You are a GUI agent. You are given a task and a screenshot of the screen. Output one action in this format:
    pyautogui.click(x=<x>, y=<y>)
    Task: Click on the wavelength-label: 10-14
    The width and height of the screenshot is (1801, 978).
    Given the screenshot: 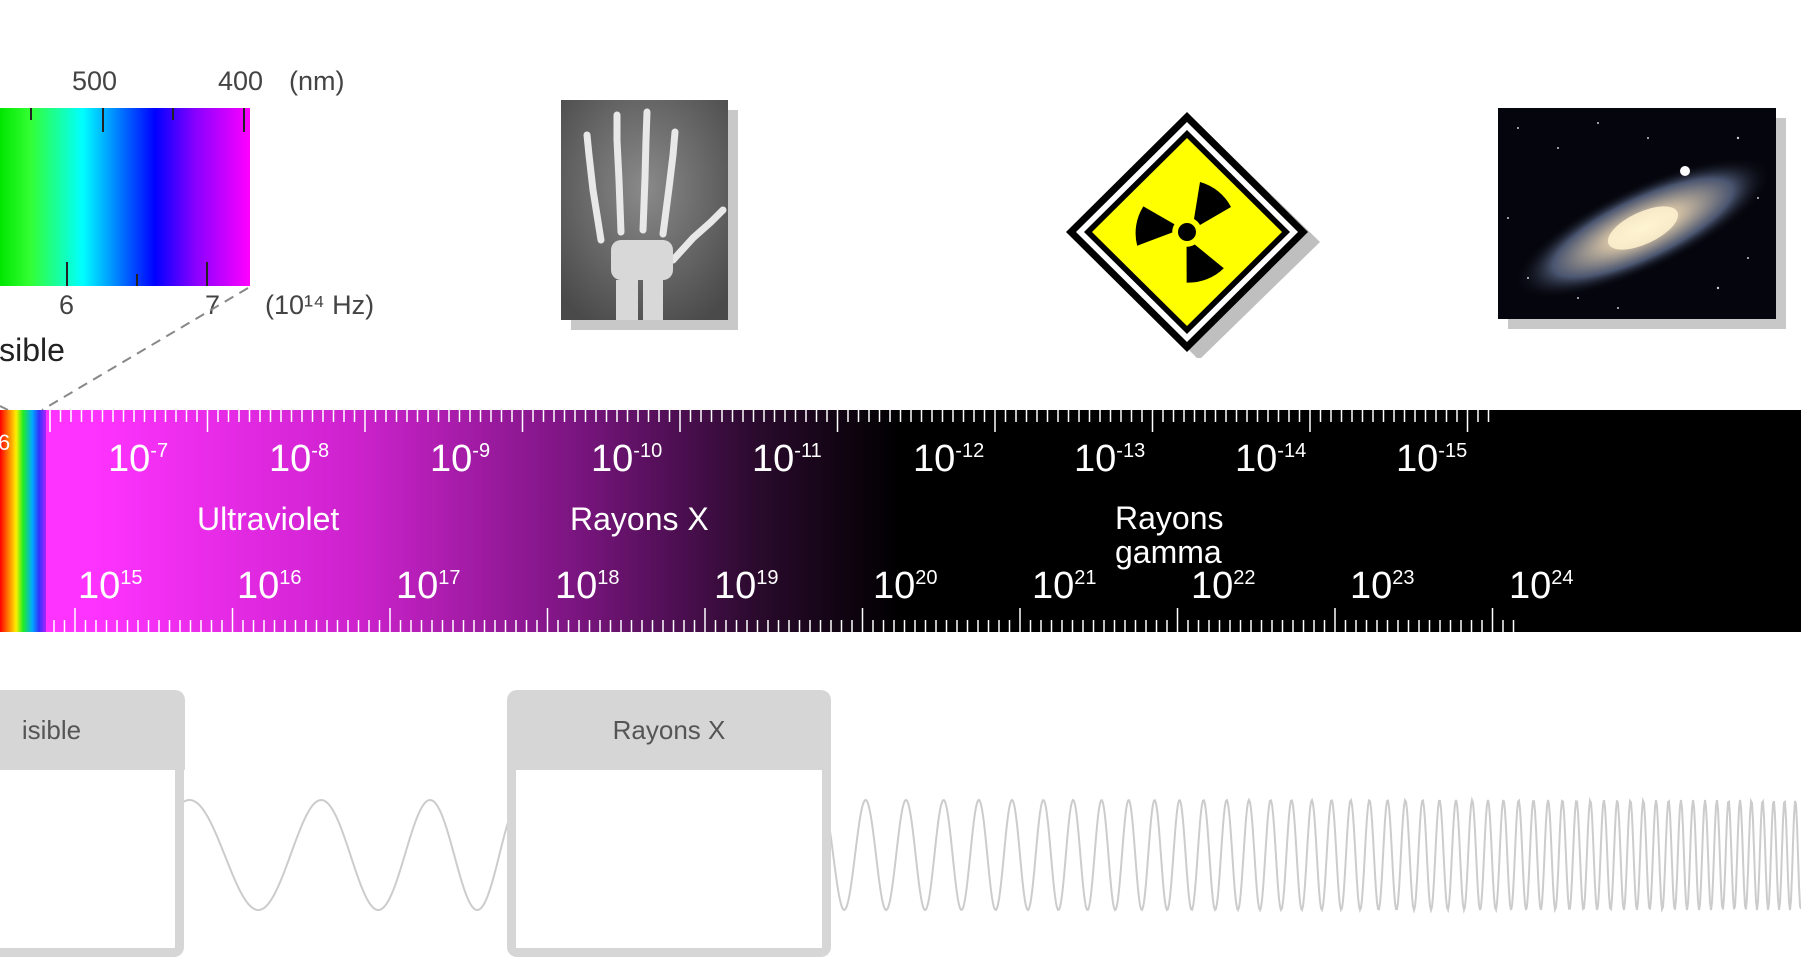 What is the action you would take?
    pyautogui.click(x=1271, y=459)
    